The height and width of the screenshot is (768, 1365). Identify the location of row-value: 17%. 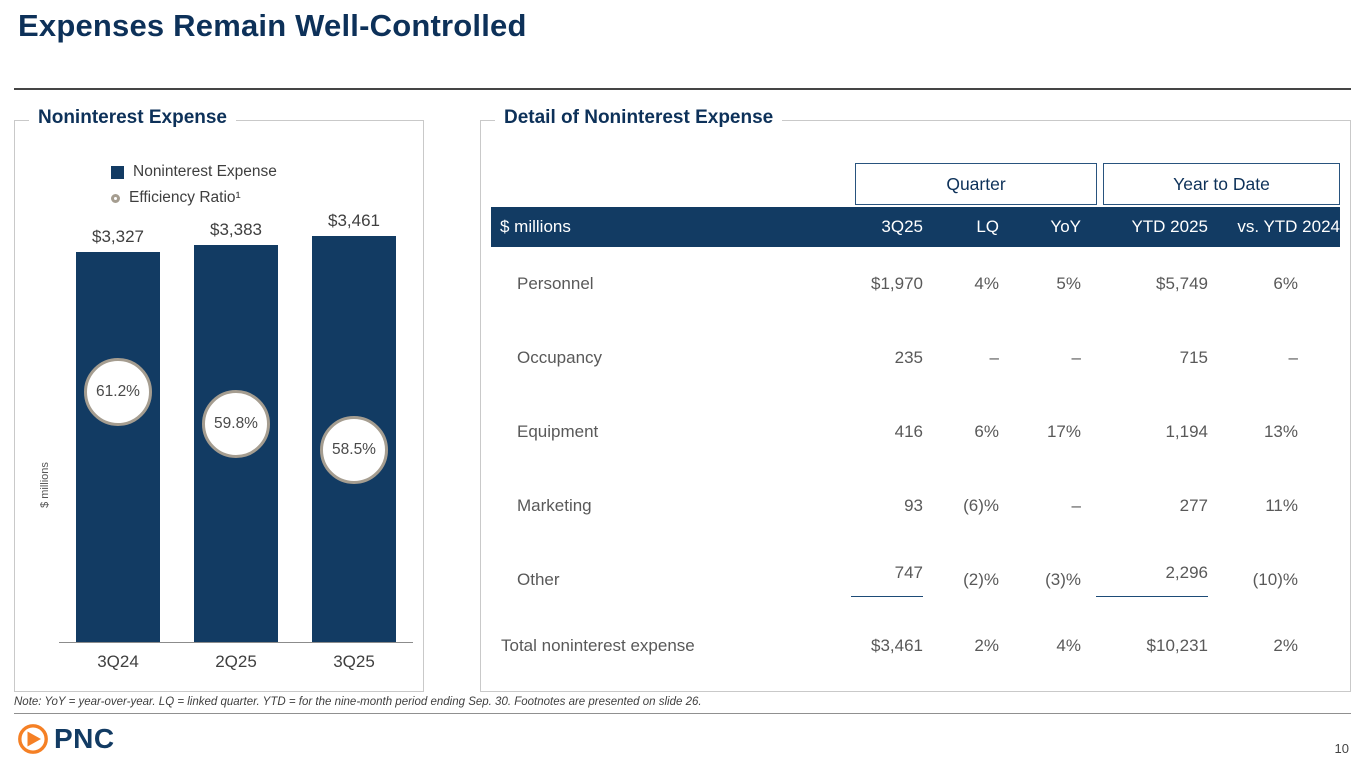
(1063, 431).